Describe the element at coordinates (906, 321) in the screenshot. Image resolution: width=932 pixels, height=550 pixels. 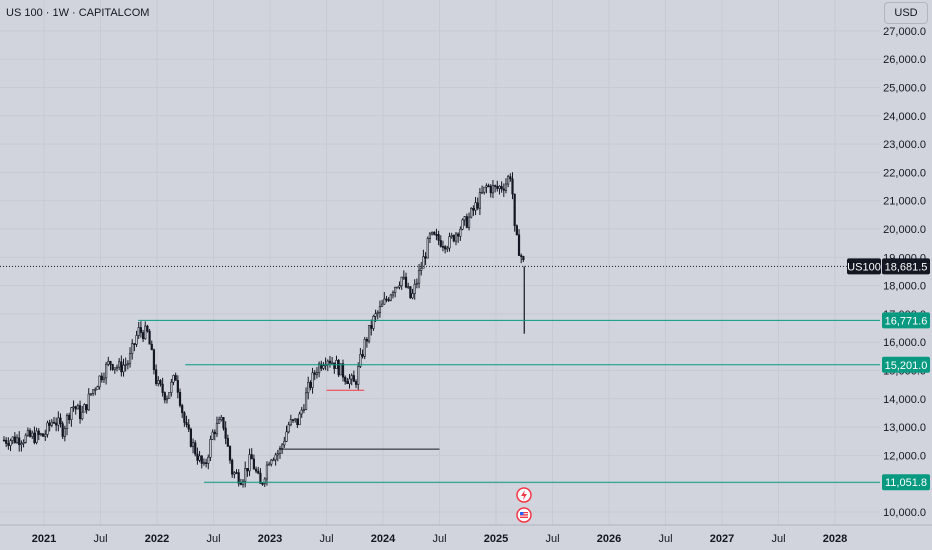
I see `level-price-text: 16,771.6` at that location.